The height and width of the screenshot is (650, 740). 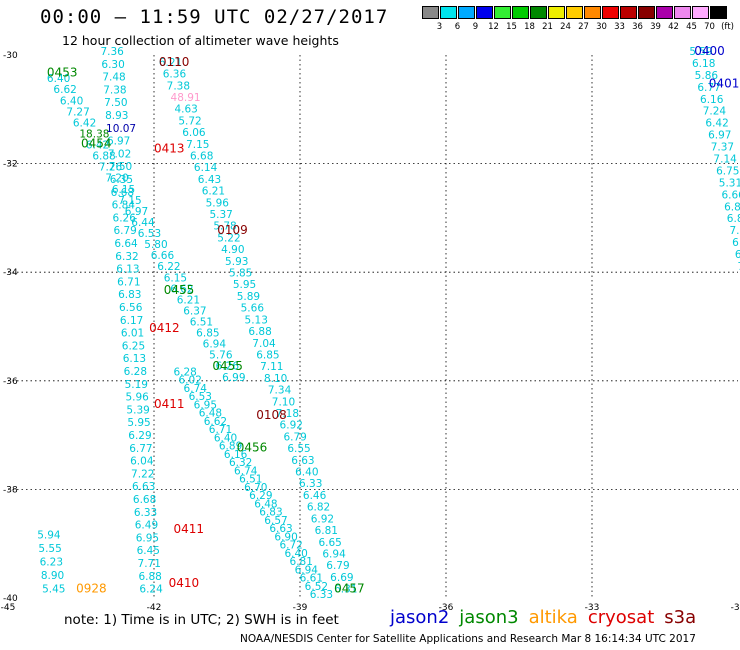 What do you see at coordinates (655, 27) in the screenshot?
I see `color-bin-label: 39` at bounding box center [655, 27].